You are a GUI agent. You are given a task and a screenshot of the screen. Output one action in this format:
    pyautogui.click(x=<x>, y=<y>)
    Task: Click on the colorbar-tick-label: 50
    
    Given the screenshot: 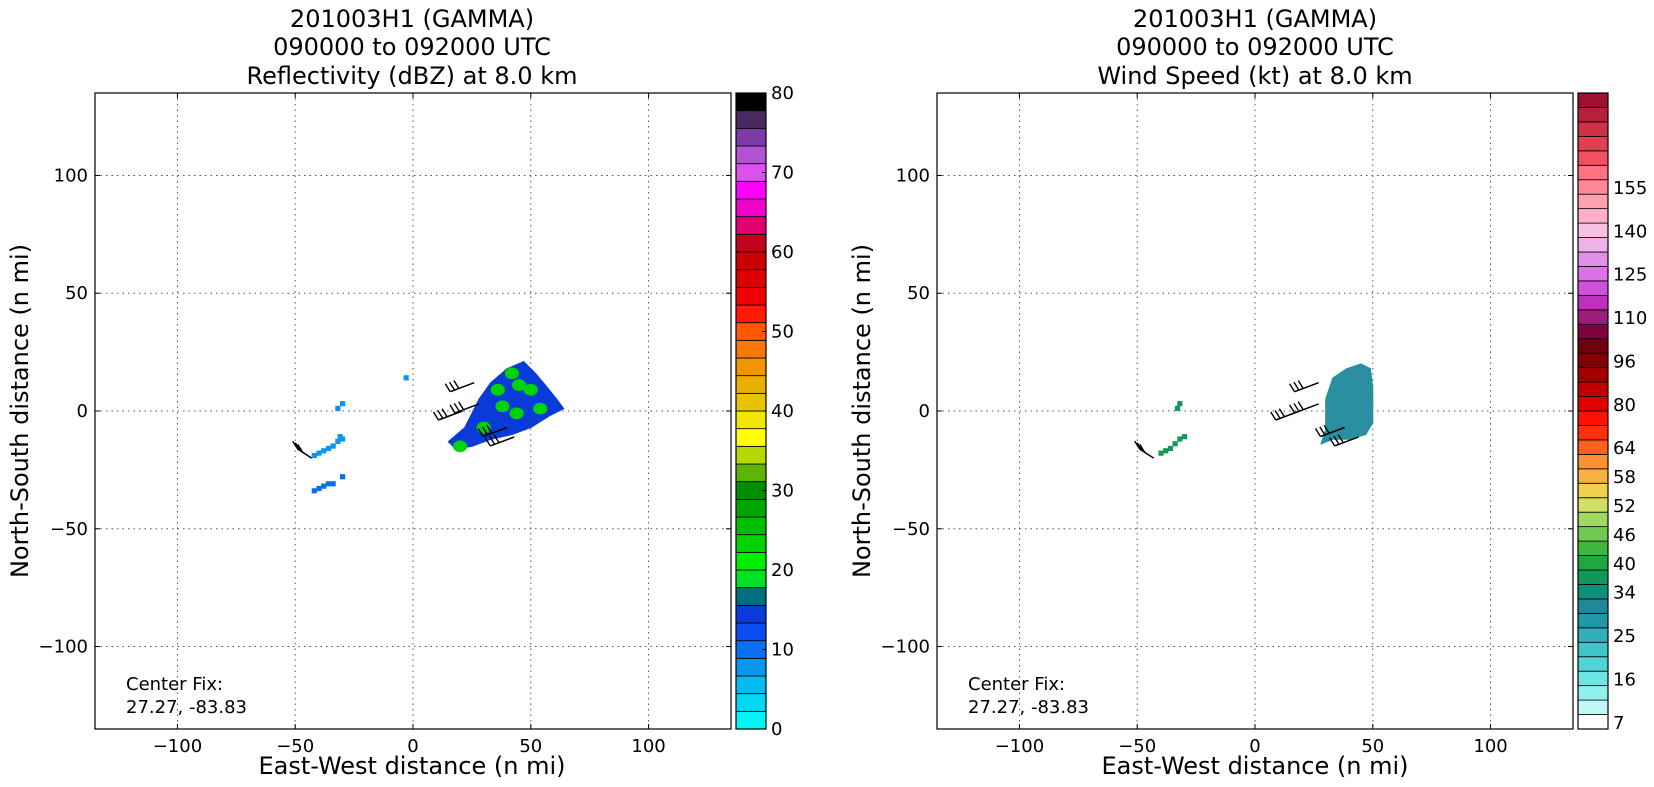 What is the action you would take?
    pyautogui.click(x=782, y=332)
    